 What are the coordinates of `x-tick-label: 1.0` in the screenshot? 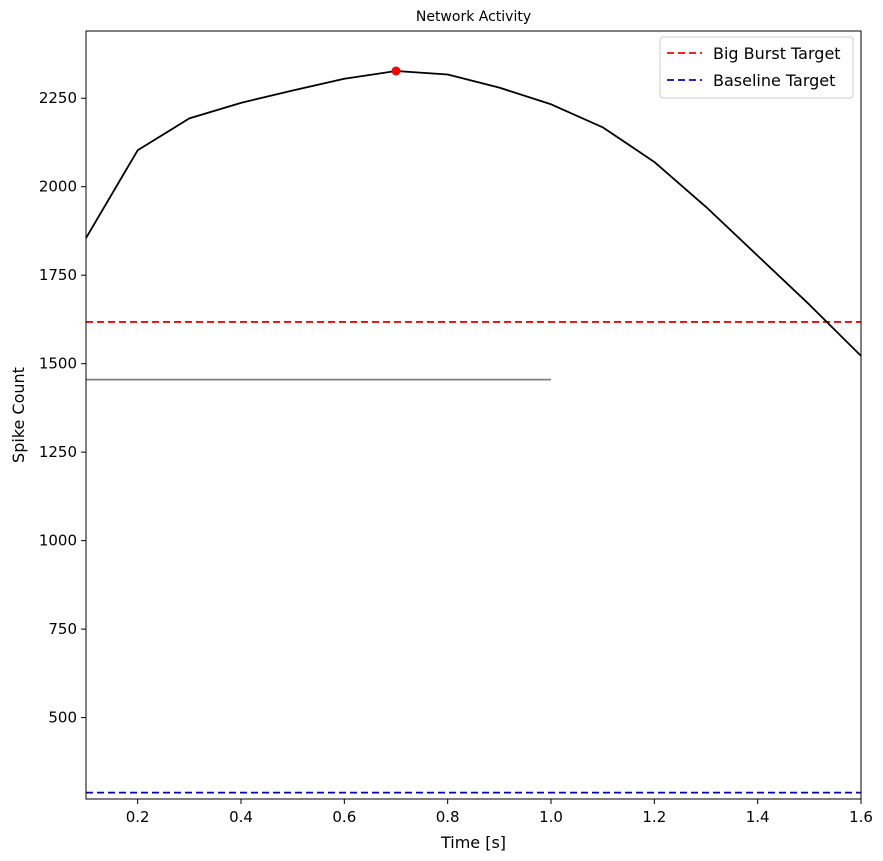 It's located at (551, 817).